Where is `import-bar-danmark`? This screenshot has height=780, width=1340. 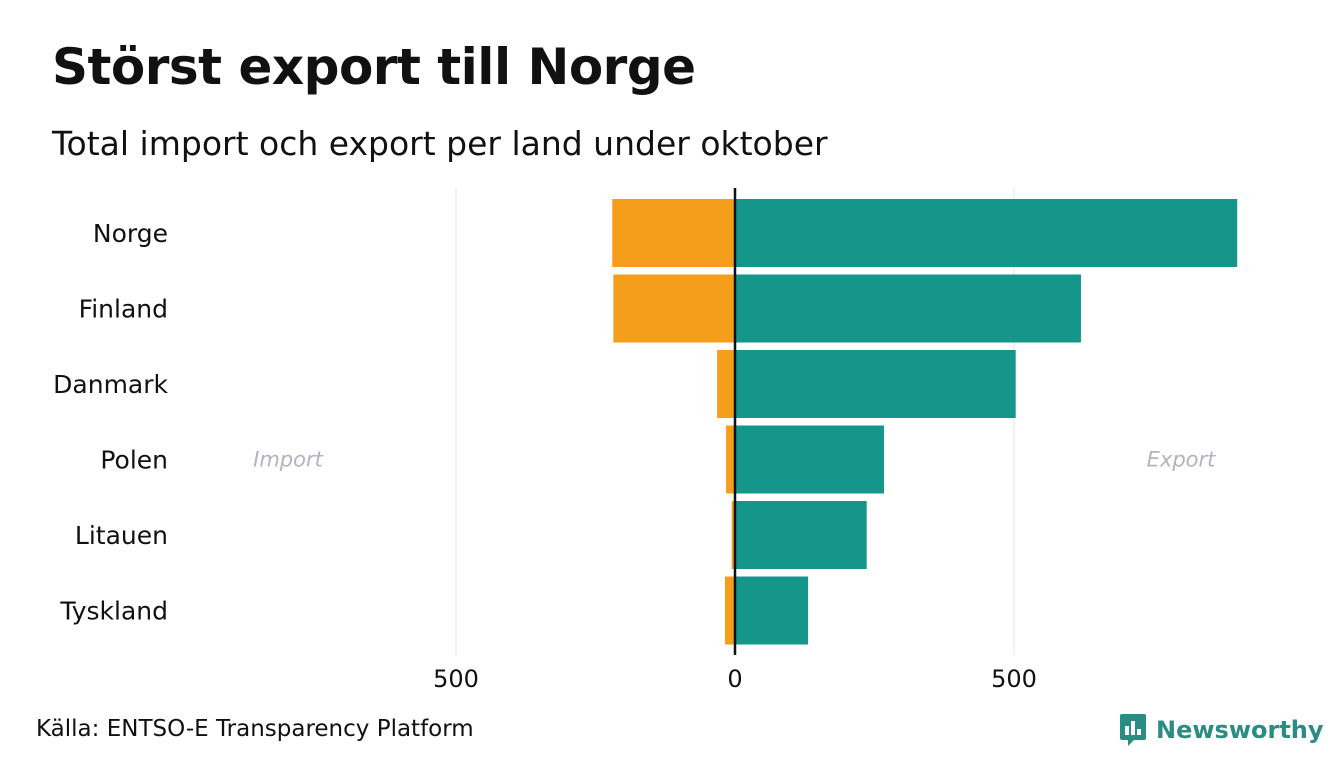 import-bar-danmark is located at coordinates (726, 384).